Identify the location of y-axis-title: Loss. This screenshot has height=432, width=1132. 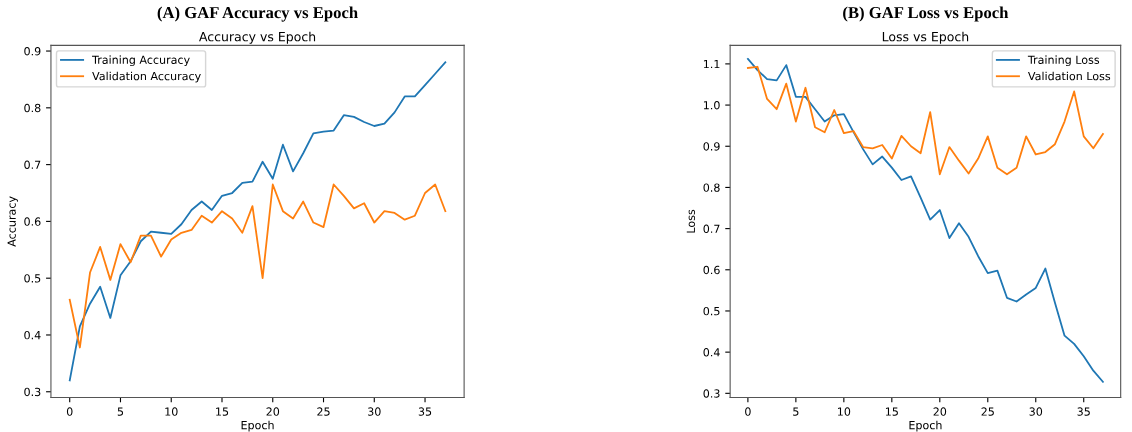
(691, 221).